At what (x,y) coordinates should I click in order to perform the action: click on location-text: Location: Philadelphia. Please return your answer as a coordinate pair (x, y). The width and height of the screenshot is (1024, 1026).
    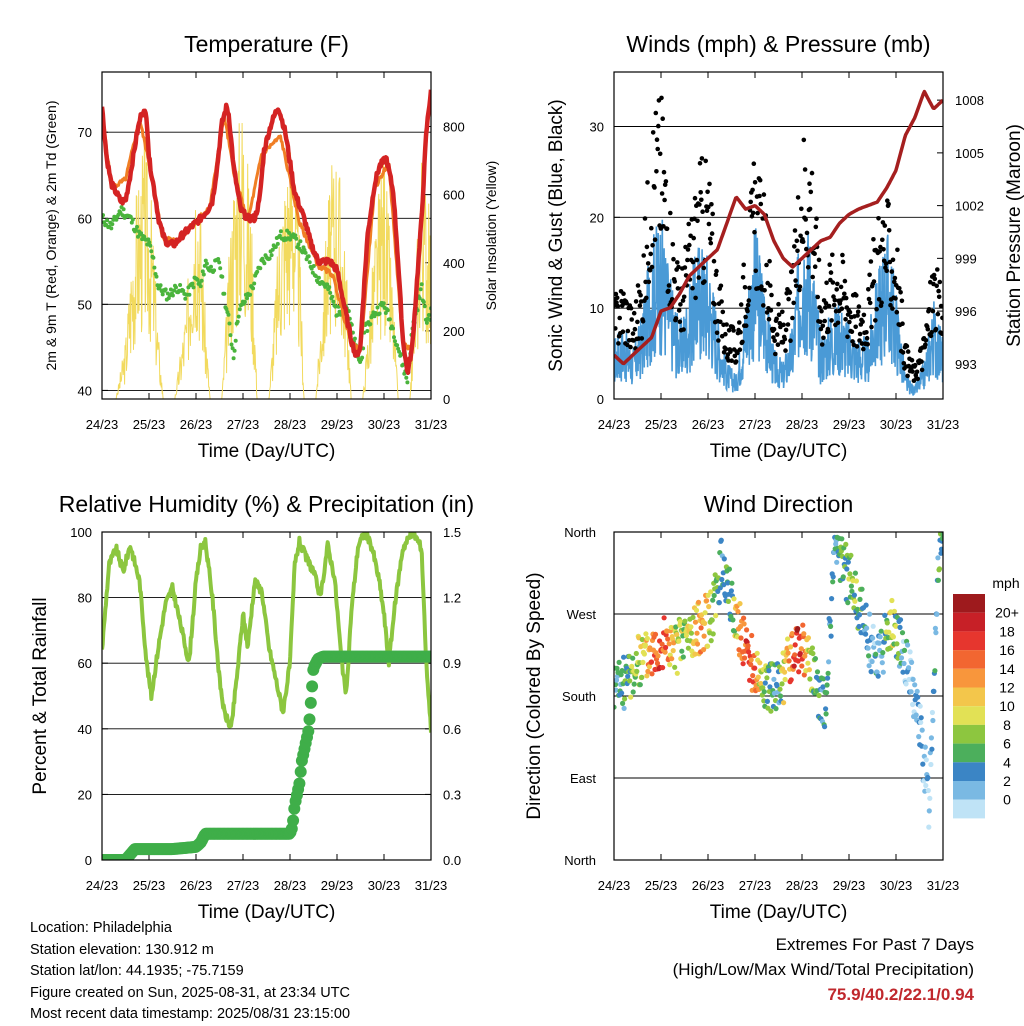
    Looking at the image, I should click on (101, 928).